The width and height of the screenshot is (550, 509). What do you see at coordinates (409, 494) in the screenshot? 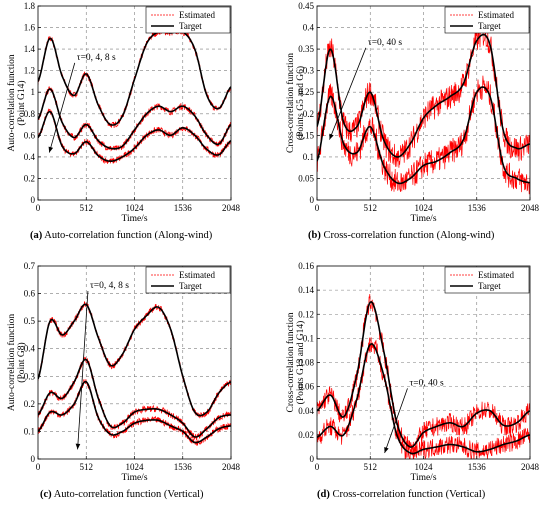
I see `caption-d-text: Cross-correlation function (Vertical)` at bounding box center [409, 494].